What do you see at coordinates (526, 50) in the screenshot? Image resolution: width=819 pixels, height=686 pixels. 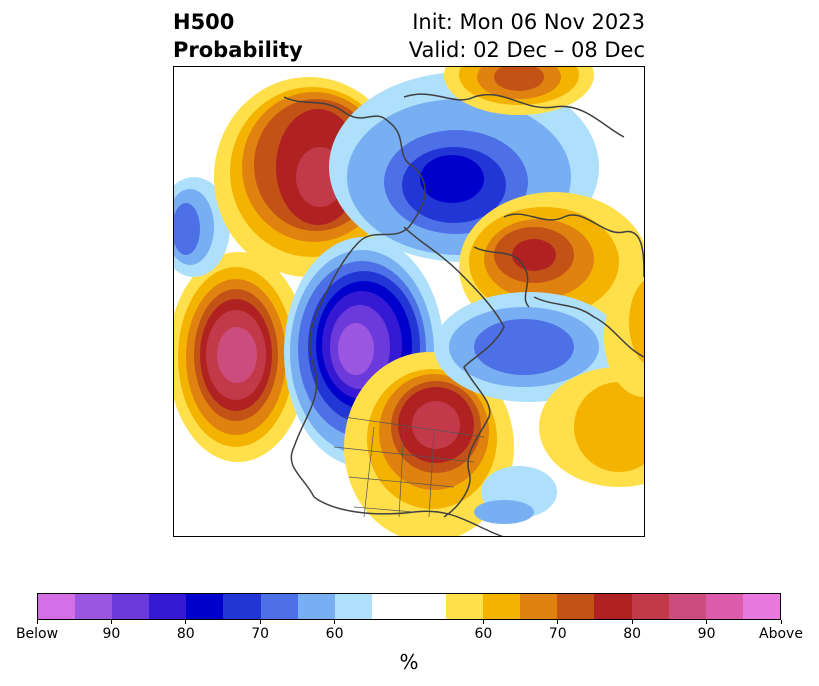 I see `valid-date: Valid: 02 Dec – 08 Dec` at bounding box center [526, 50].